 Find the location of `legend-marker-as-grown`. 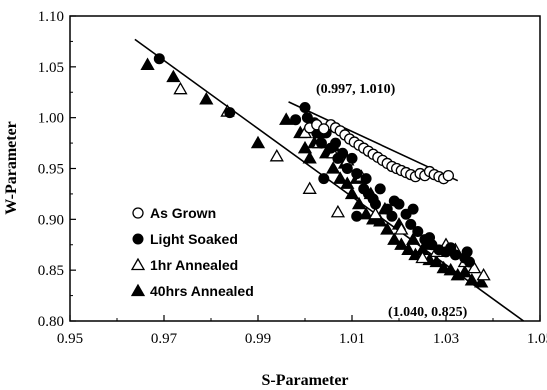

legend-marker-as-grown is located at coordinates (138, 213).